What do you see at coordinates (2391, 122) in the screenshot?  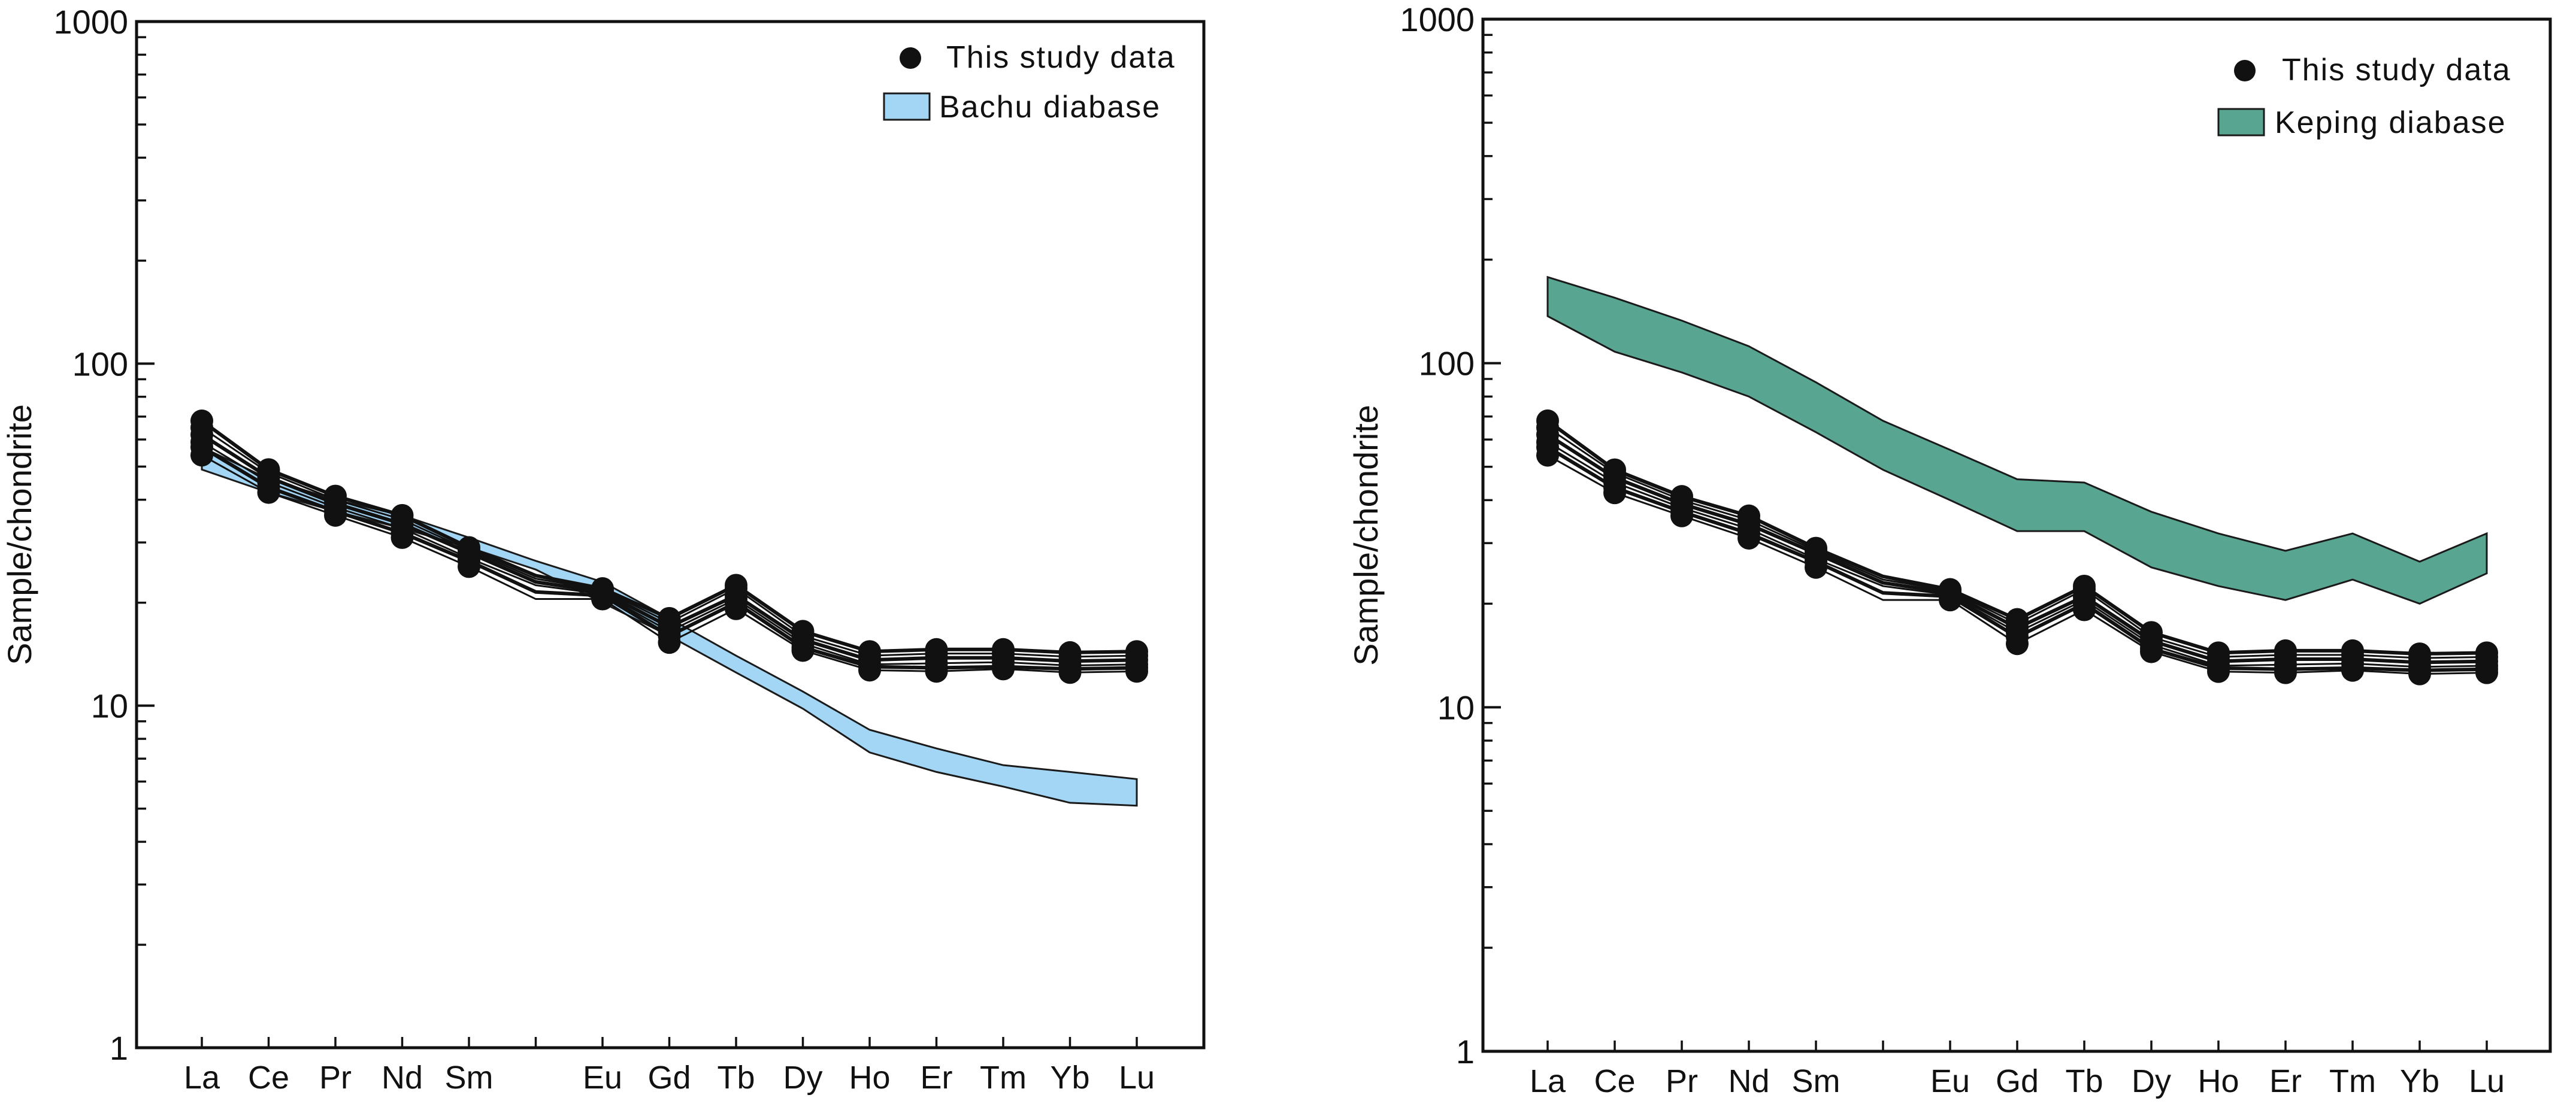 I see `legend-band-label: Keping diabase` at bounding box center [2391, 122].